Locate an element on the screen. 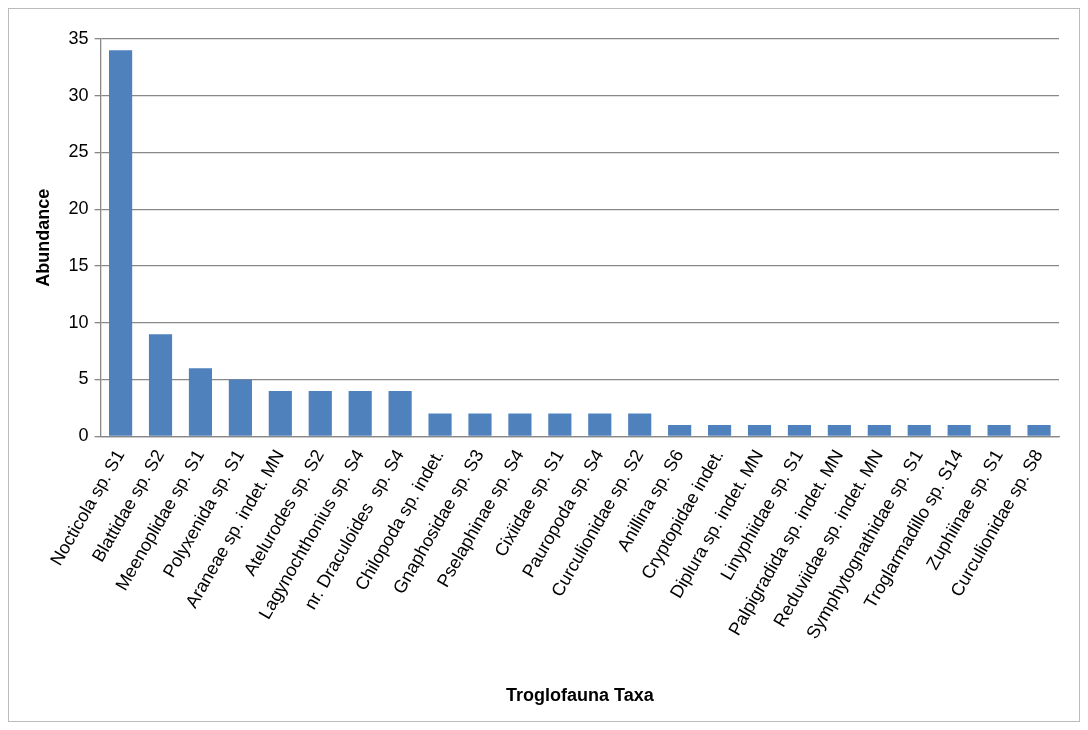  y-tick-label: 10 is located at coordinates (78, 321).